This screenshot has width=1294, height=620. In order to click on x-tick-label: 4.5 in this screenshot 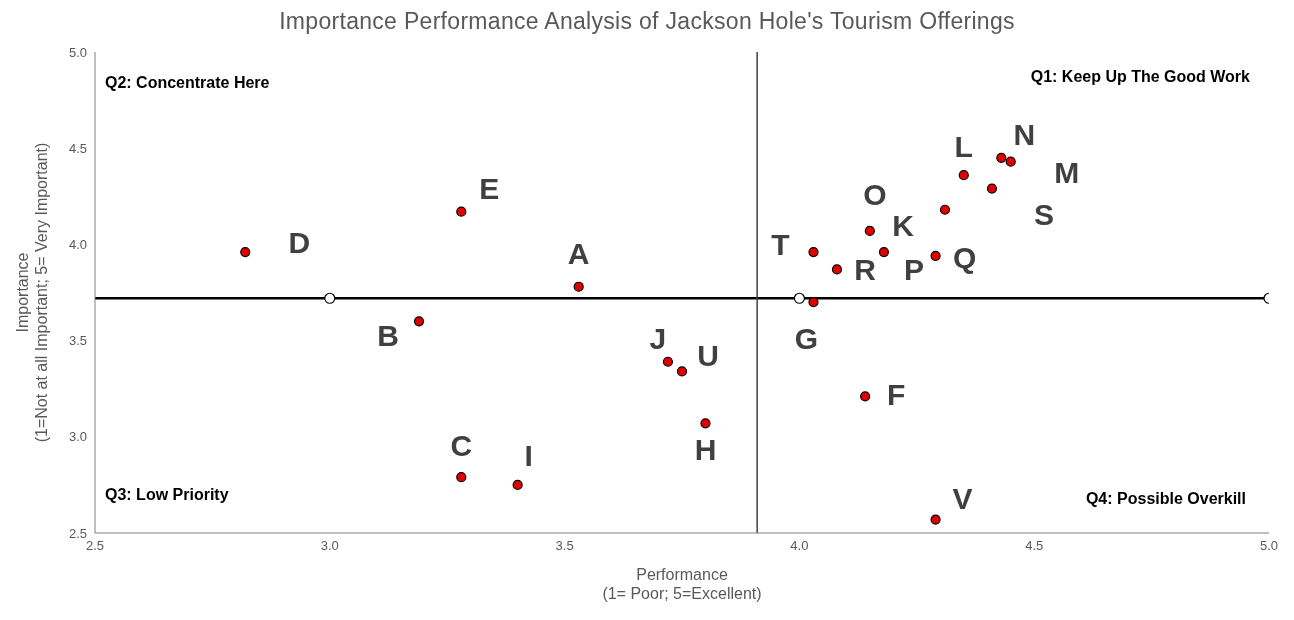, I will do `click(1034, 546)`.